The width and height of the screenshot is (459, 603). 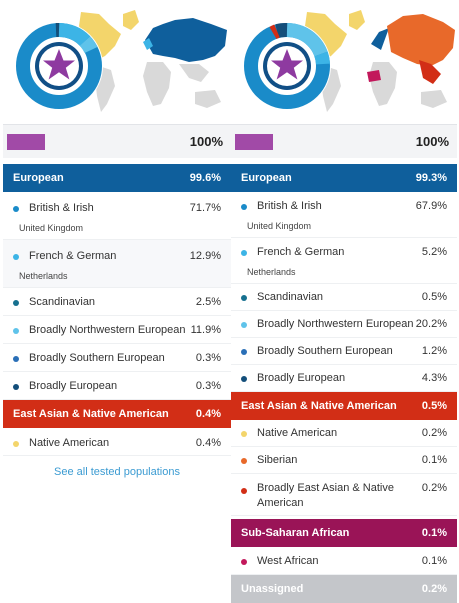 What do you see at coordinates (344, 433) in the screenshot?
I see `list-item: Native American 0.2%` at bounding box center [344, 433].